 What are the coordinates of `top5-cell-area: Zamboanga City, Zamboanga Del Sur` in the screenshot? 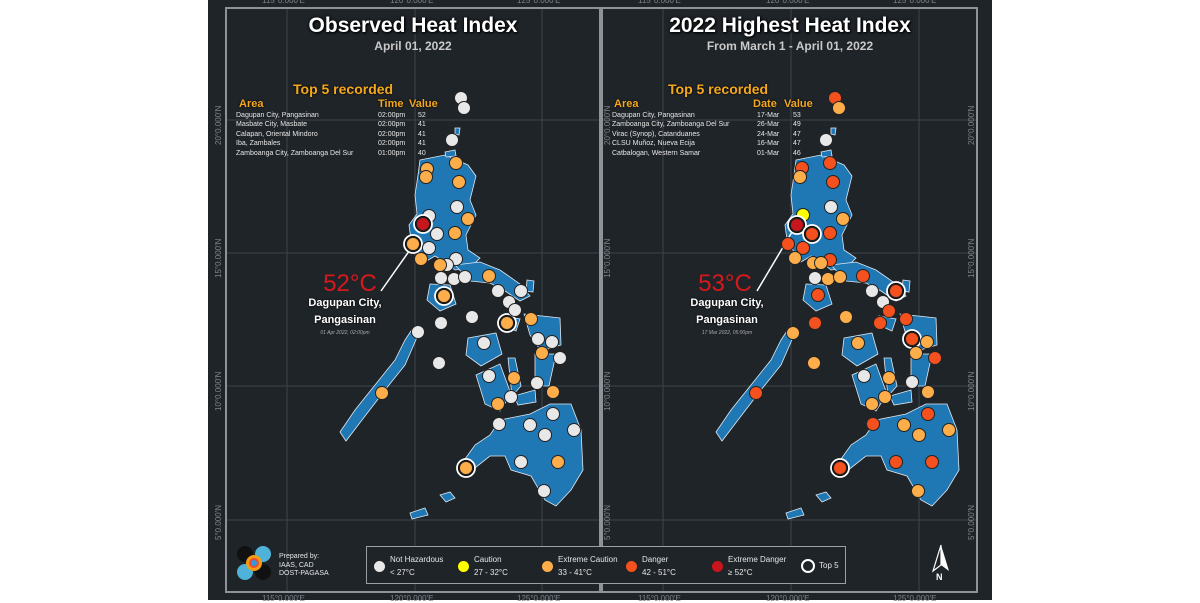 It's located at (295, 153).